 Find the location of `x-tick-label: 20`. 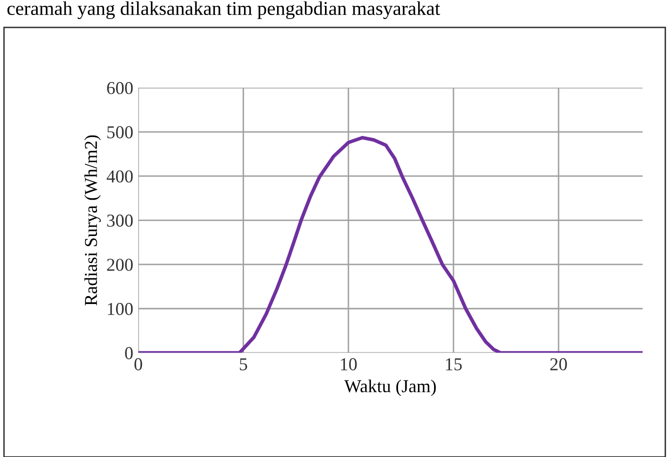

x-tick-label: 20 is located at coordinates (558, 364).